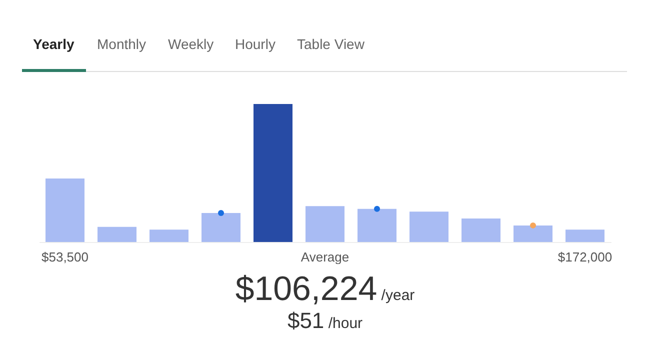  What do you see at coordinates (585, 257) in the screenshot?
I see `x-tick-label: $172,000` at bounding box center [585, 257].